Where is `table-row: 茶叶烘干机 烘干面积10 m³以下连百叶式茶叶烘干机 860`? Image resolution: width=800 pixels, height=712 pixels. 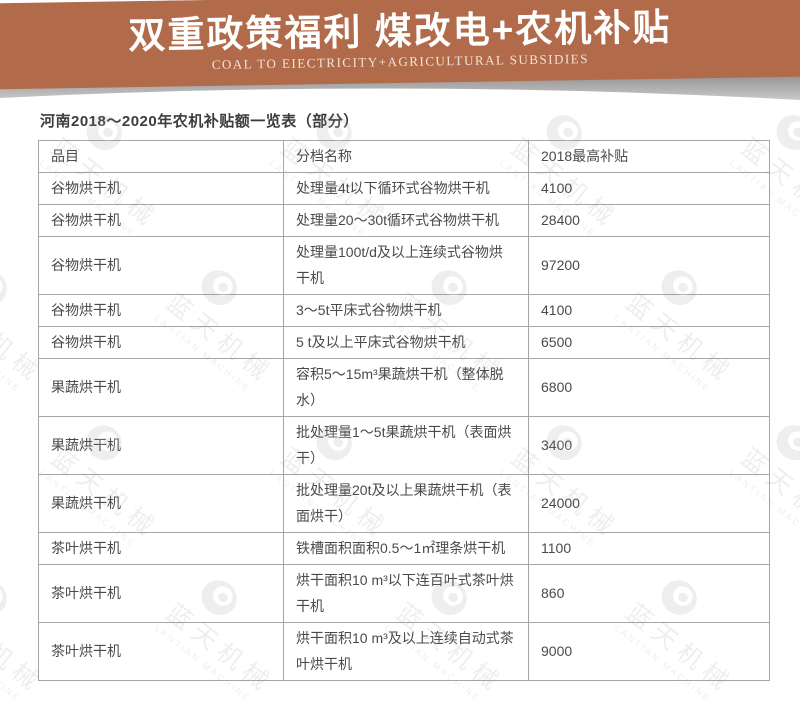
table-row: 茶叶烘干机 烘干面积10 m³以下连百叶式茶叶烘干机 860 is located at coordinates (404, 593).